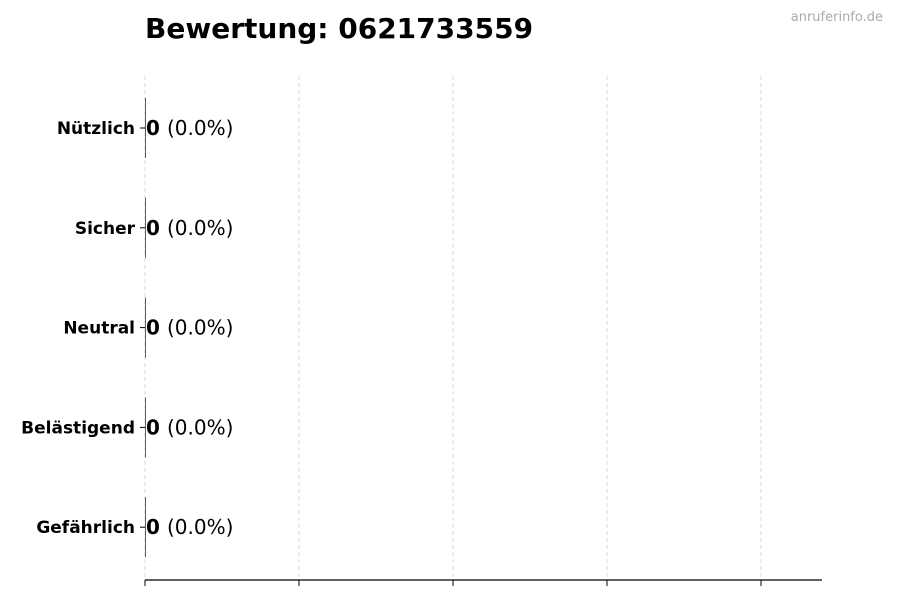 Image resolution: width=900 pixels, height=600 pixels. Describe the element at coordinates (105, 229) in the screenshot. I see `category-label: Sicher` at that location.